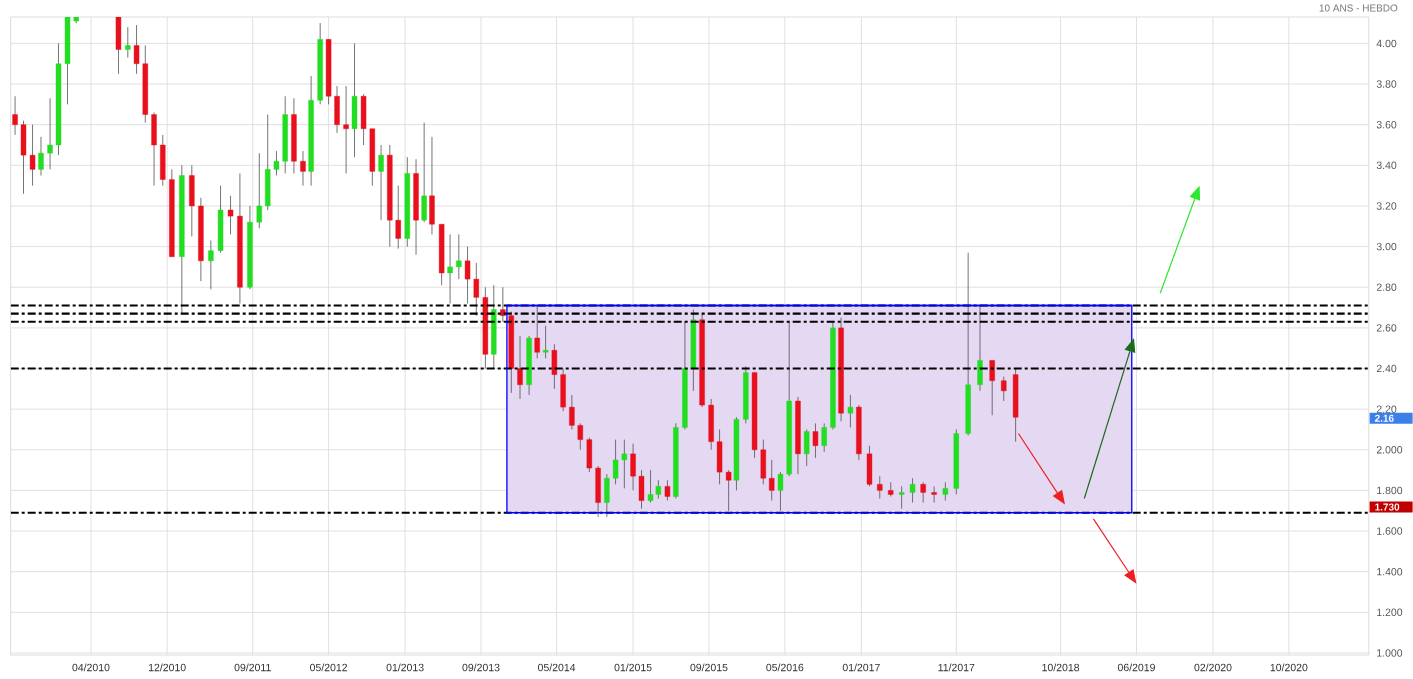 The width and height of the screenshot is (1413, 679). I want to click on x-tick-label: 11/2017, so click(956, 667).